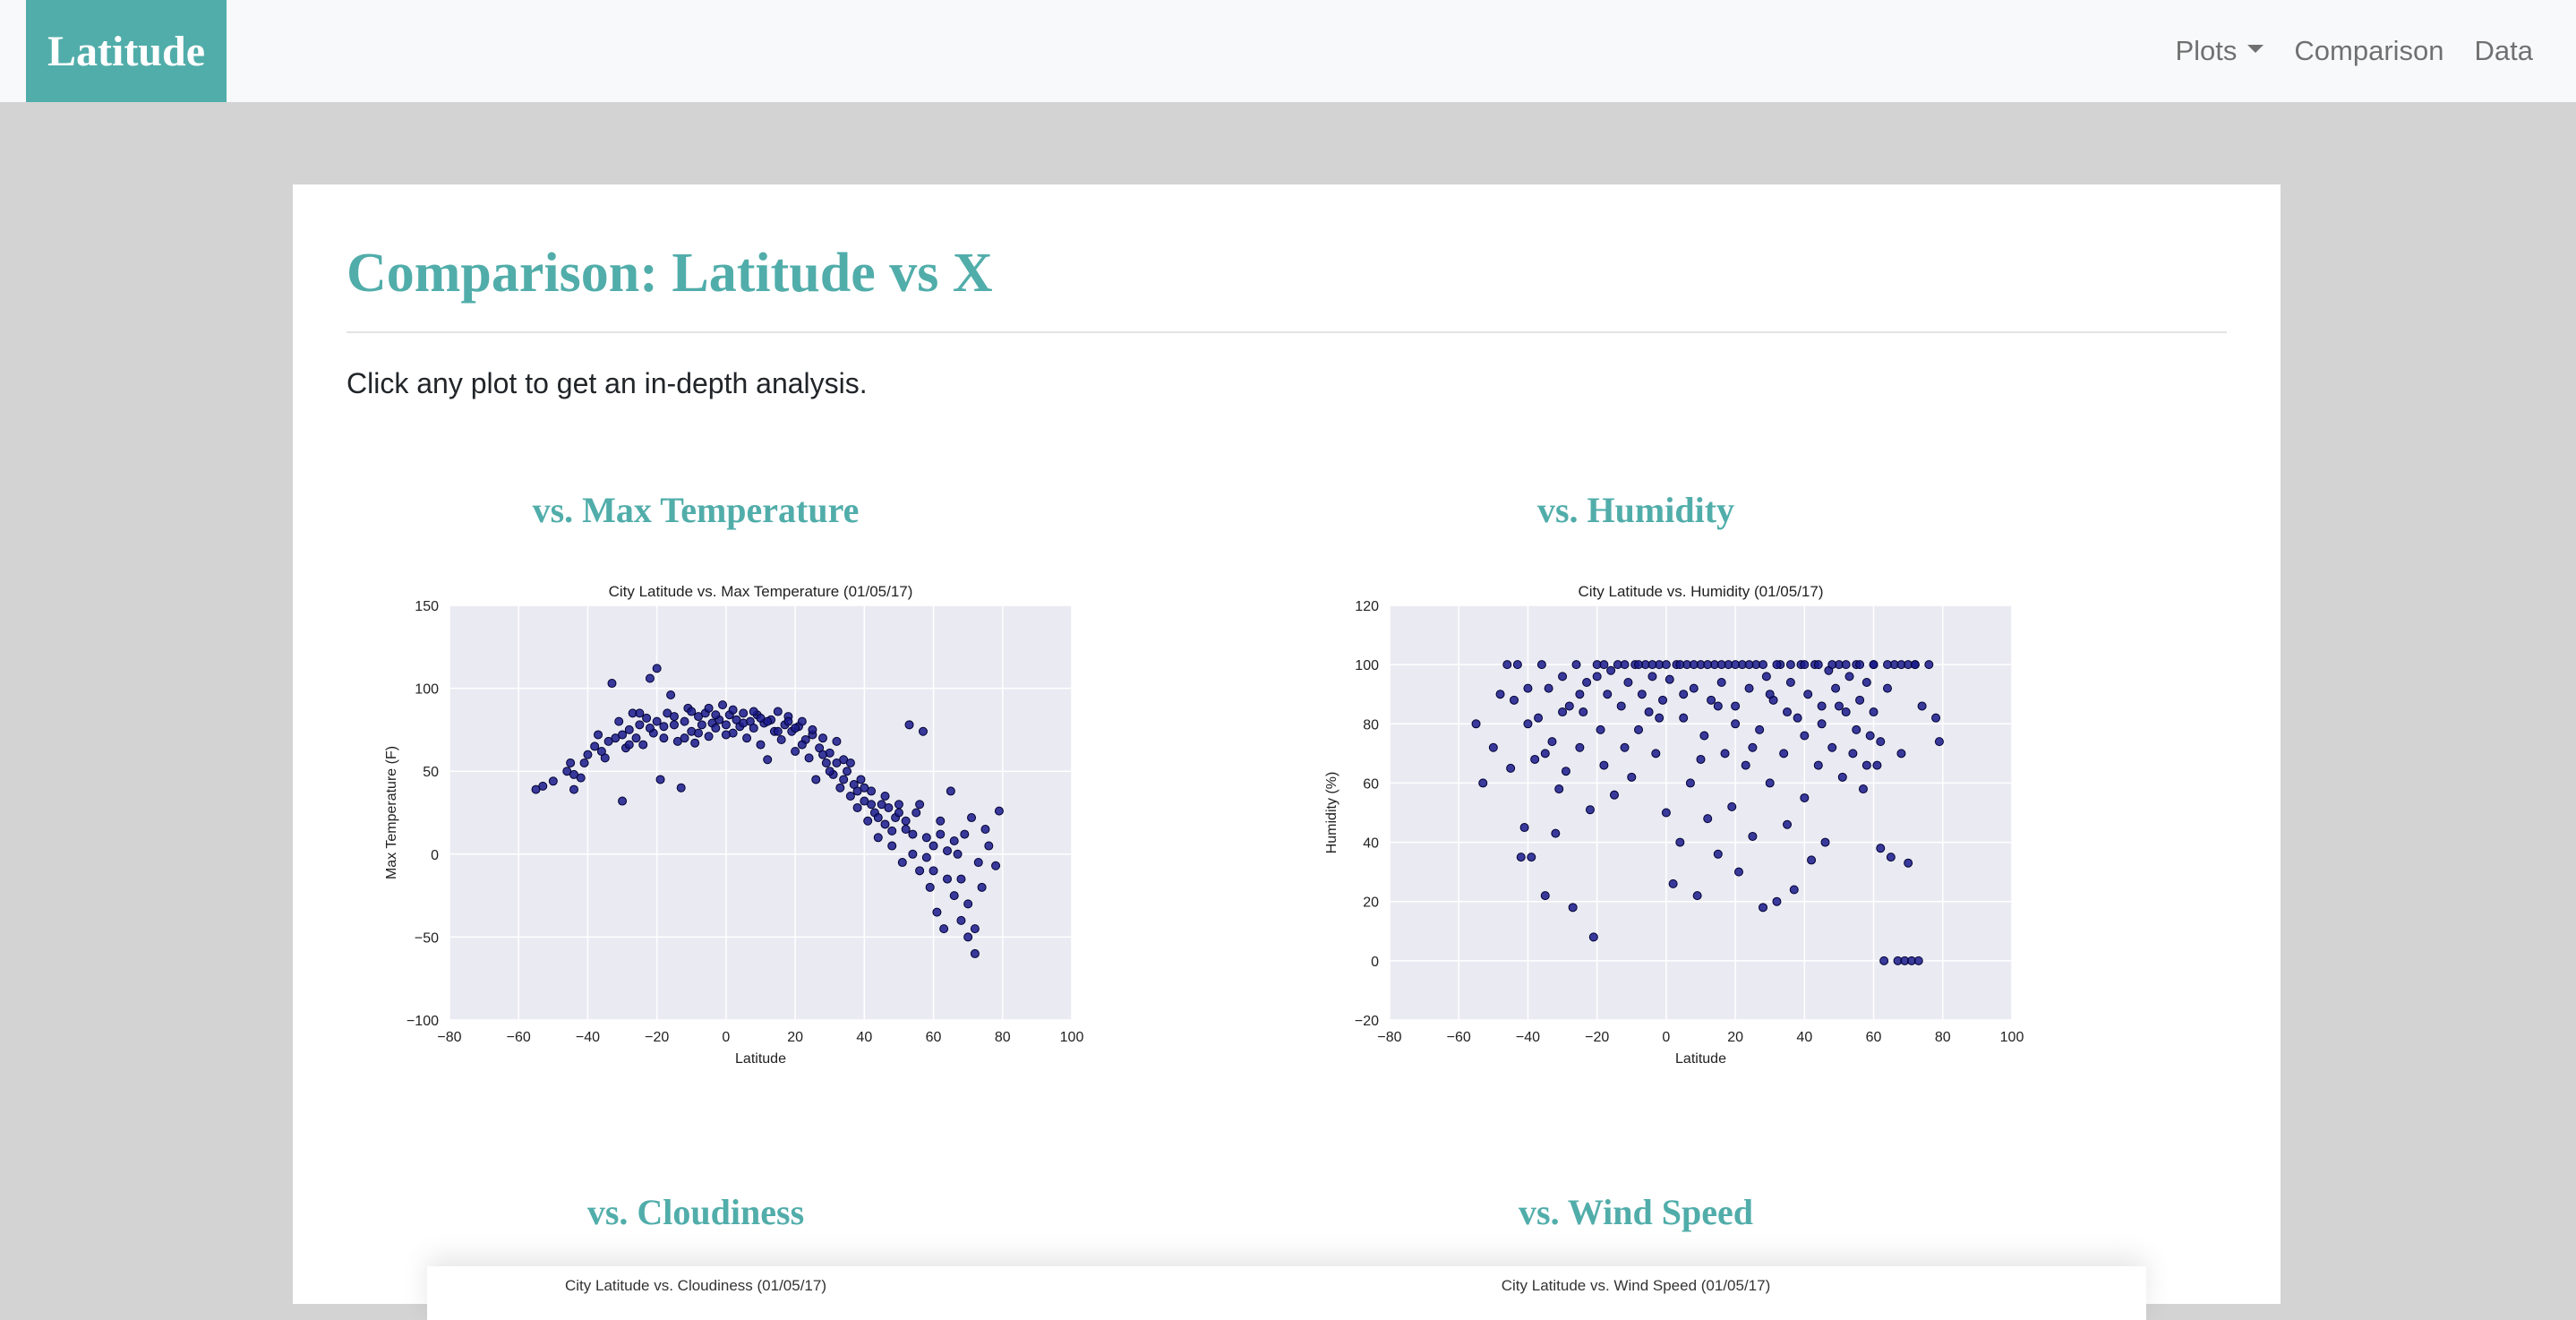  What do you see at coordinates (1636, 1286) in the screenshot?
I see `plot-wind-speed-title: City Latitude vs. Wind Speed (01/05/17)` at bounding box center [1636, 1286].